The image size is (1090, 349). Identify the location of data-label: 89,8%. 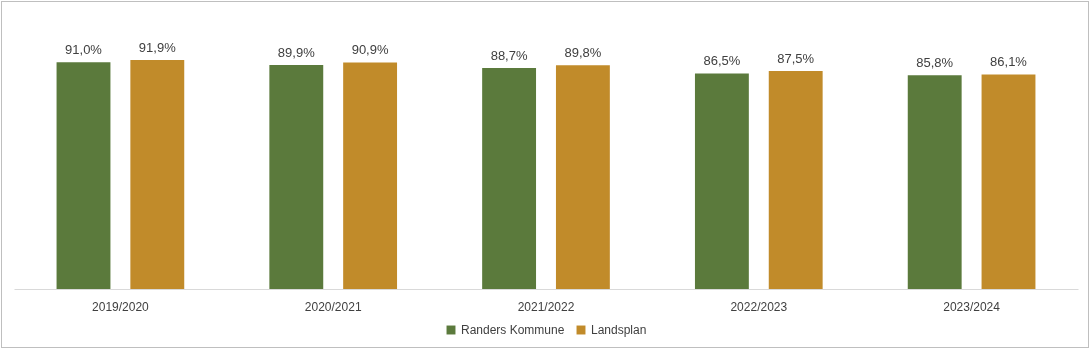
(583, 53).